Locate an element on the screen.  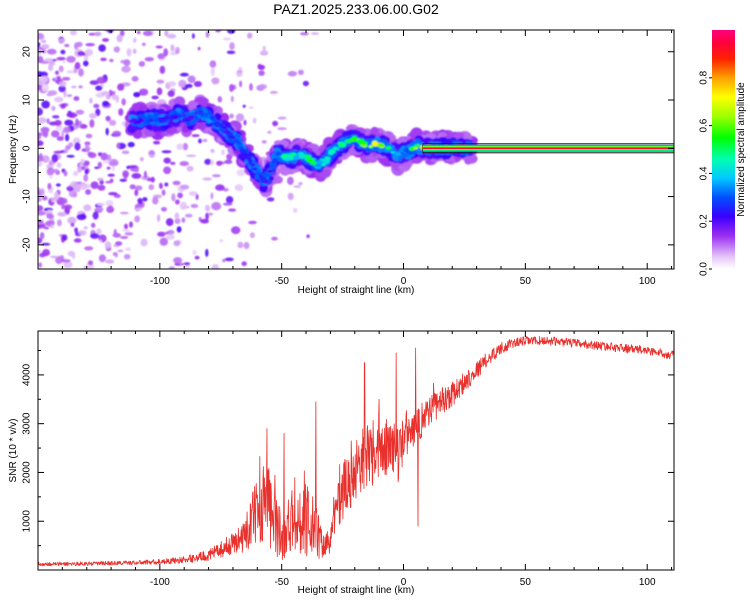
y-tick-label: 0 is located at coordinates (27, 148).